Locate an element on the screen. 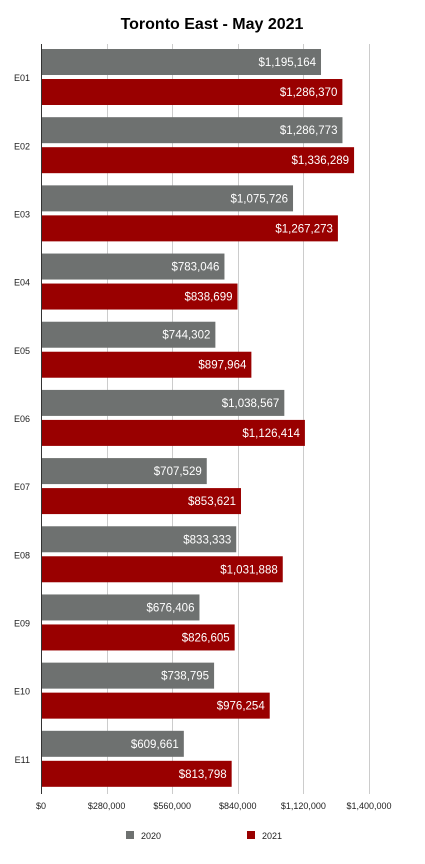 The image size is (425, 864). legend-label: 2021 is located at coordinates (272, 836).